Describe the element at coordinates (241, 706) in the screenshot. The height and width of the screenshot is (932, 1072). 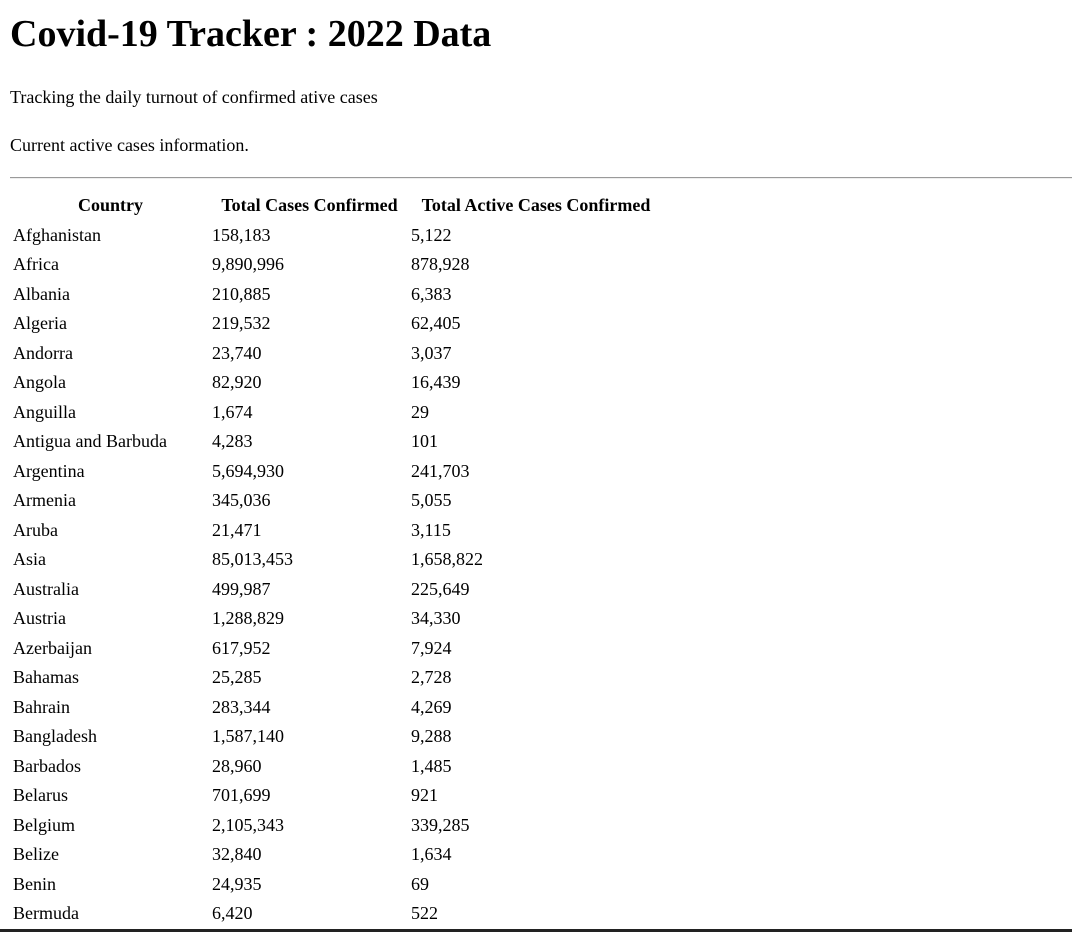
I see `total-cases-cell: 283,344` at that location.